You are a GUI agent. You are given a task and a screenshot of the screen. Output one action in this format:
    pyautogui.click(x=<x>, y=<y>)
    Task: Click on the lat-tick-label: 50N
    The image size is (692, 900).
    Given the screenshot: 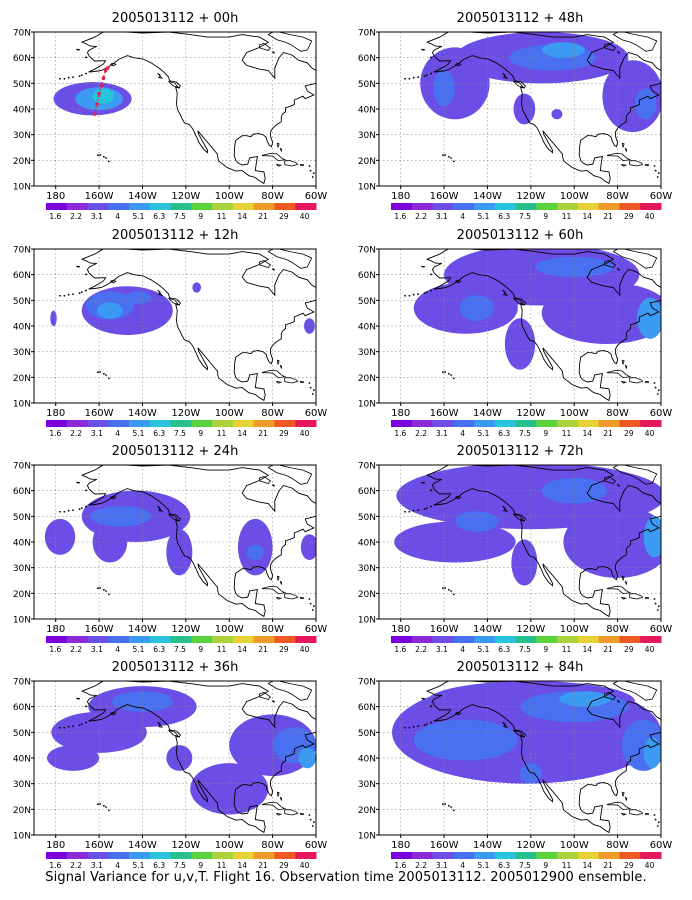 What is the action you would take?
    pyautogui.click(x=22, y=85)
    